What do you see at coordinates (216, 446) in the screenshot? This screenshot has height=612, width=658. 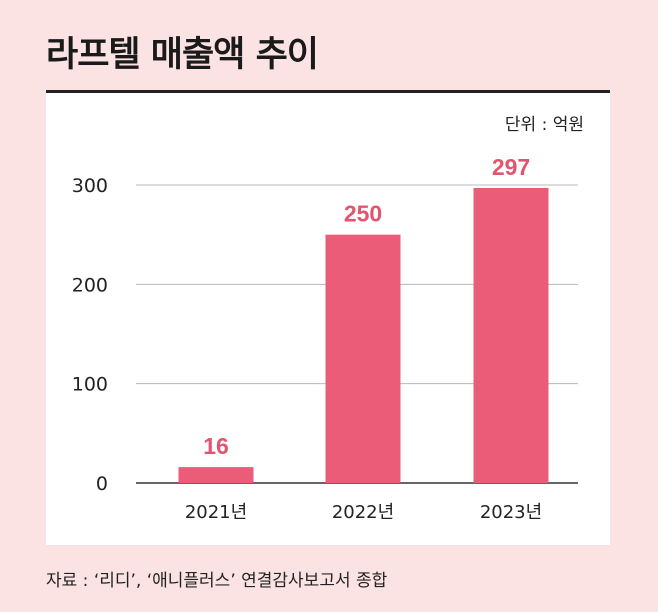 I see `bar-value-label: 16` at bounding box center [216, 446].